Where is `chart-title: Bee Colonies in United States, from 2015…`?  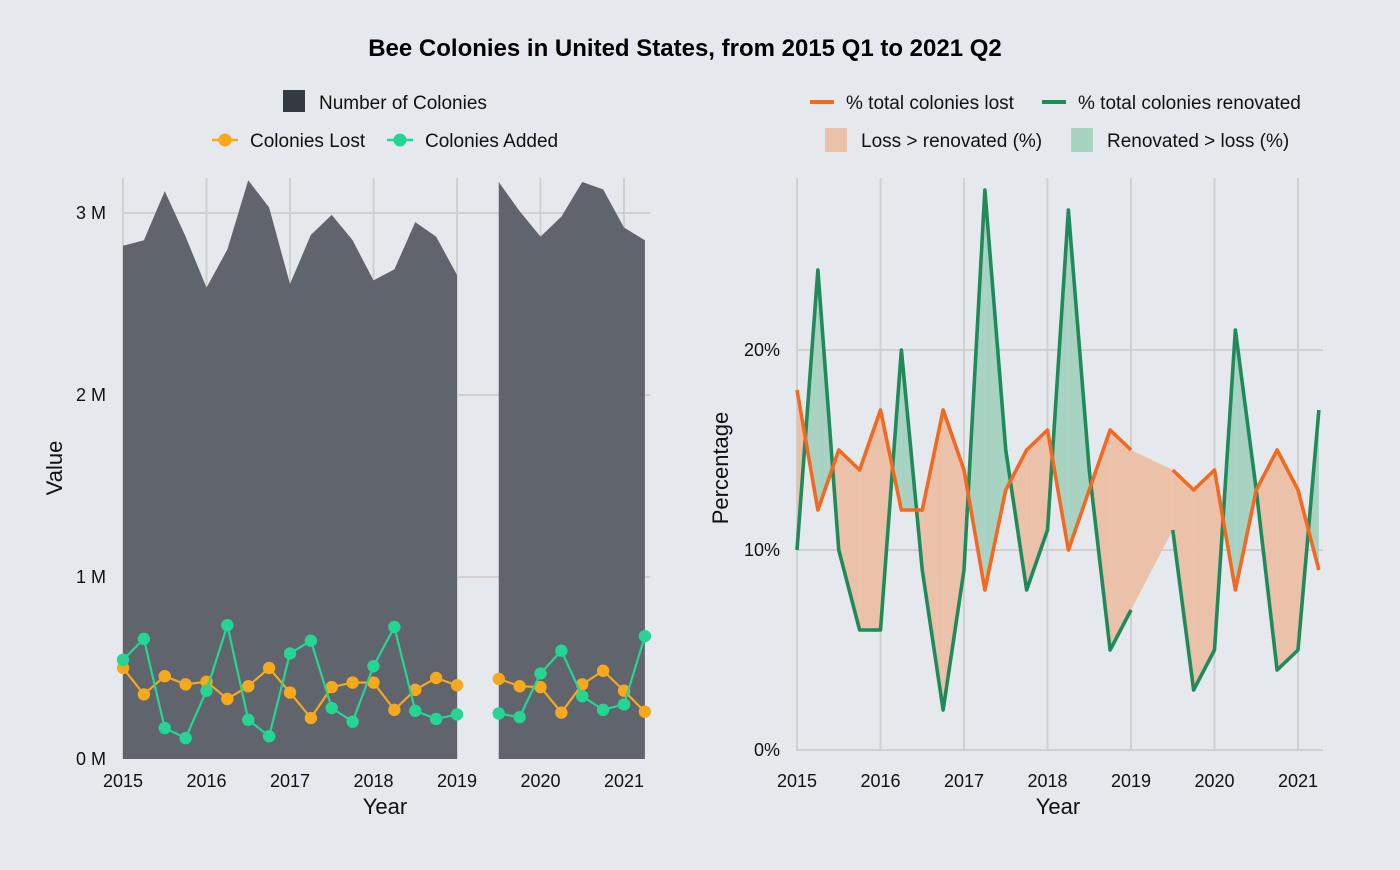 chart-title: Bee Colonies in United States, from 2015… is located at coordinates (685, 48).